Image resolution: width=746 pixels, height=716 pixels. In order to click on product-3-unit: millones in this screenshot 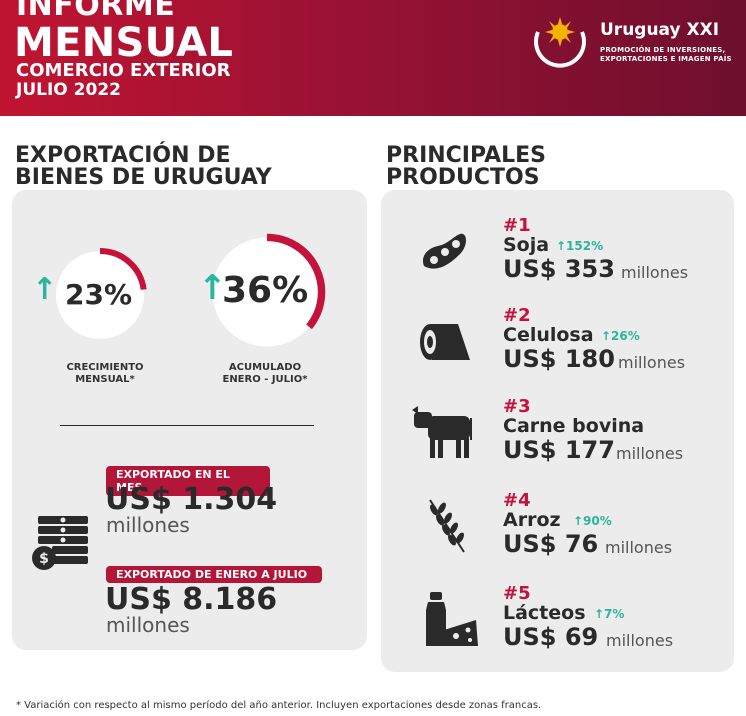, I will do `click(650, 453)`.